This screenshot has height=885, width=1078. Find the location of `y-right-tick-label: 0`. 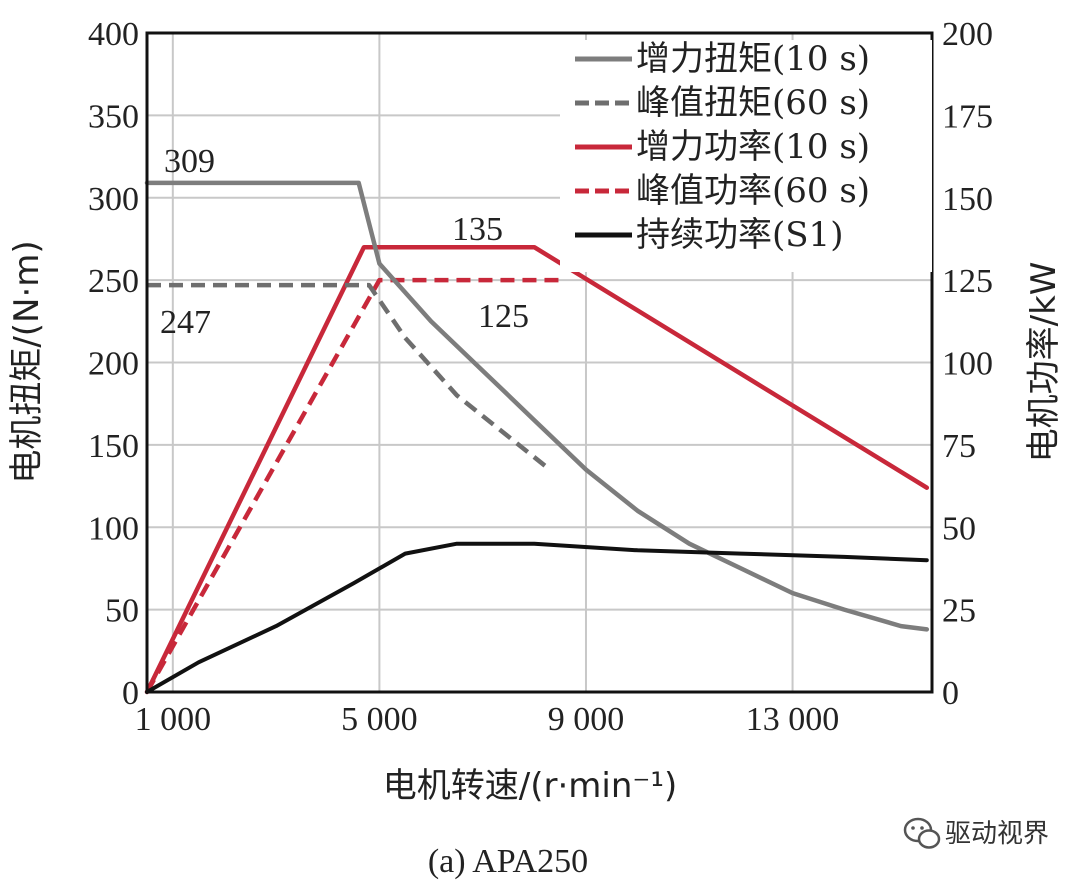

y-right-tick-label: 0 is located at coordinates (950, 693).